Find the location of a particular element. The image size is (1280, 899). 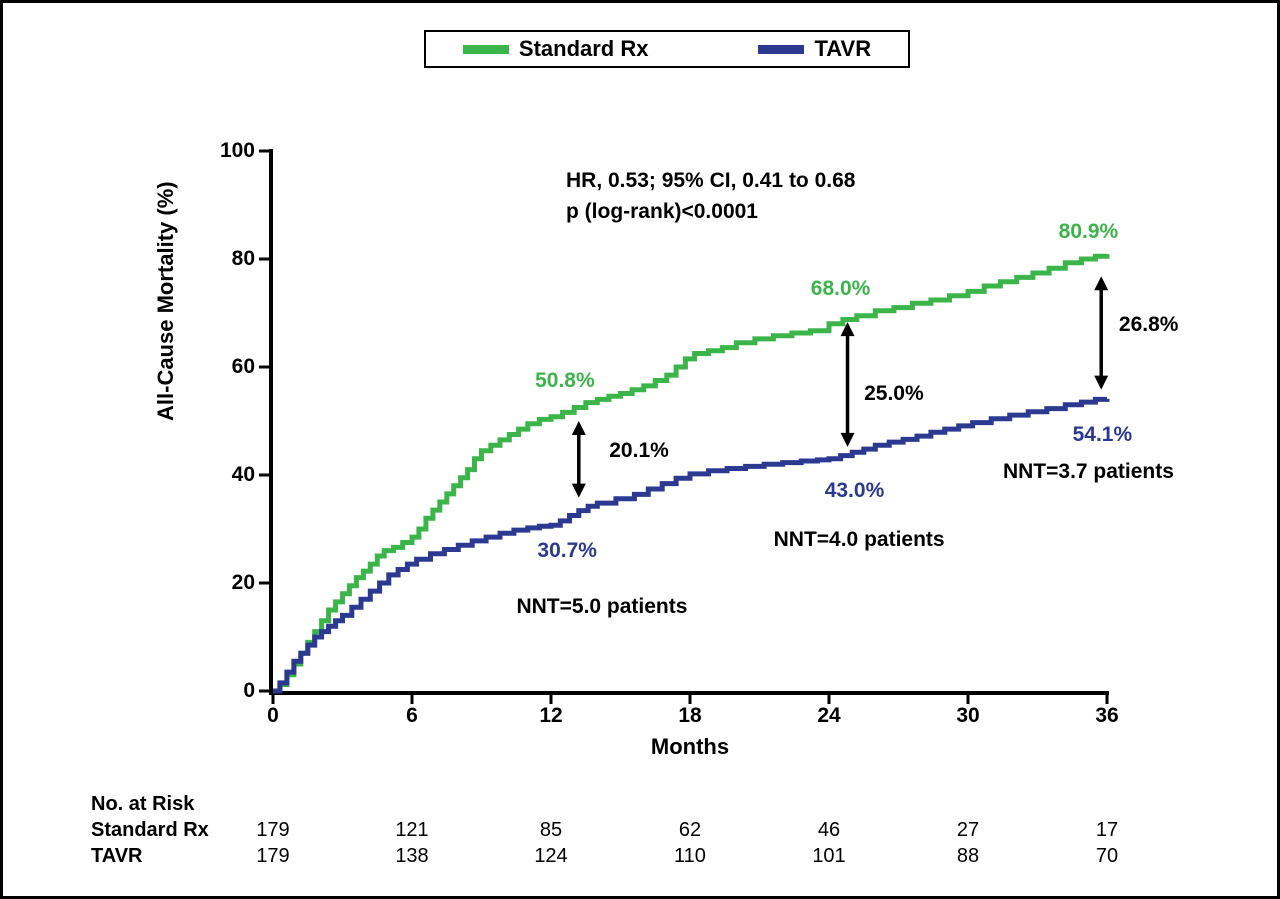

x-tick-label: 0 is located at coordinates (273, 715).